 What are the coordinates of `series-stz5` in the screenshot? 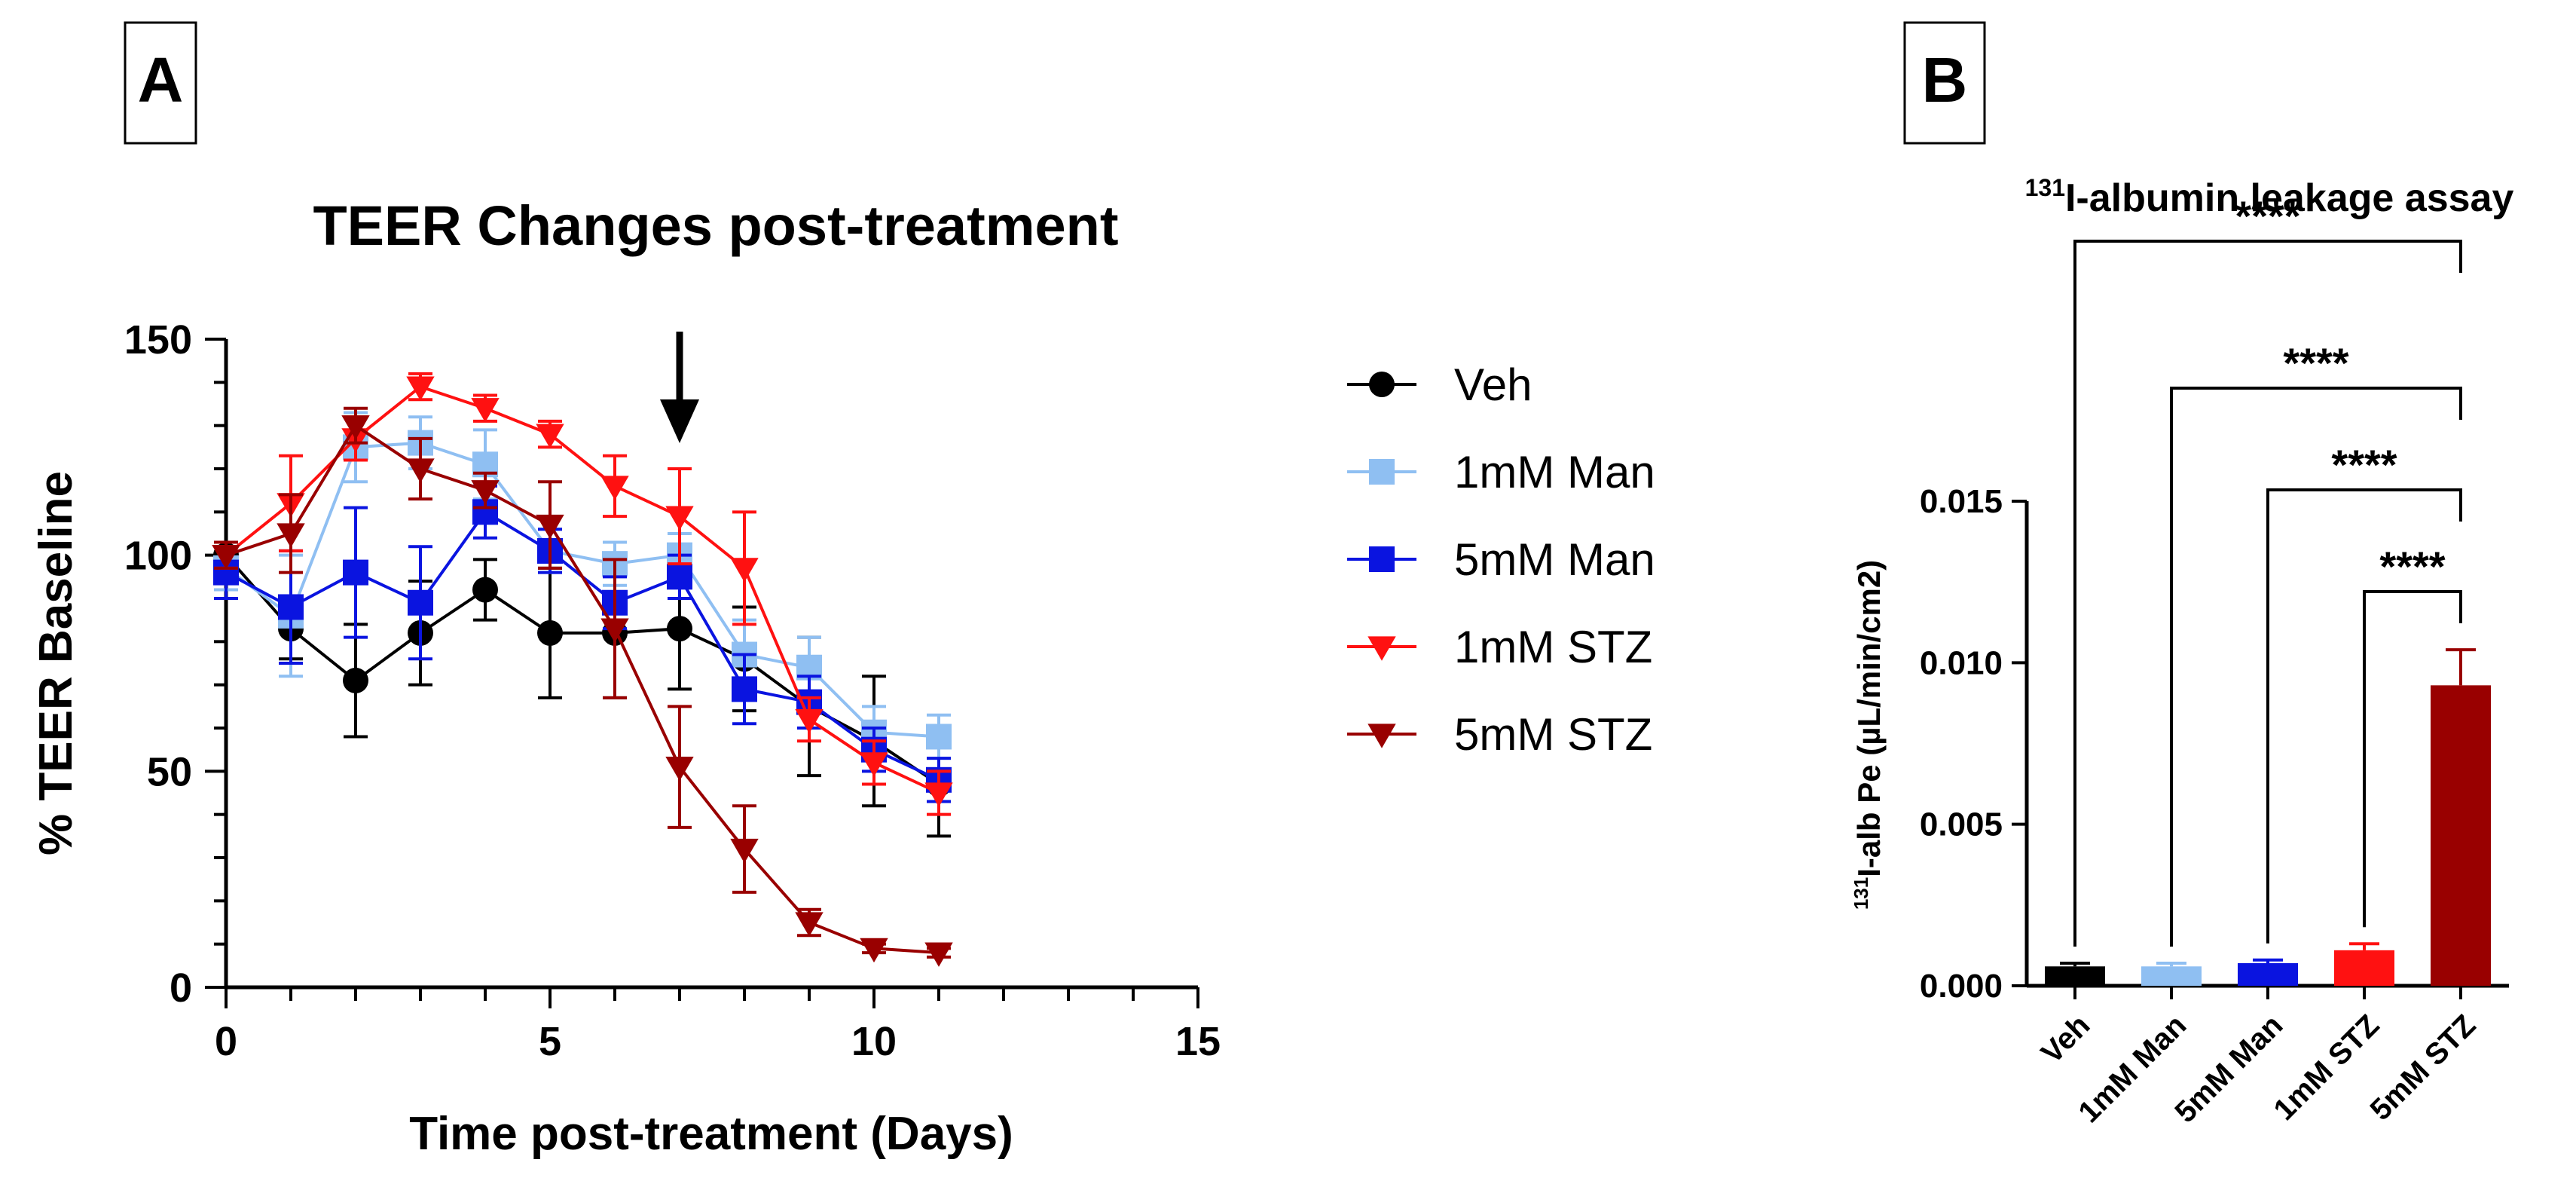 It's located at (582, 686).